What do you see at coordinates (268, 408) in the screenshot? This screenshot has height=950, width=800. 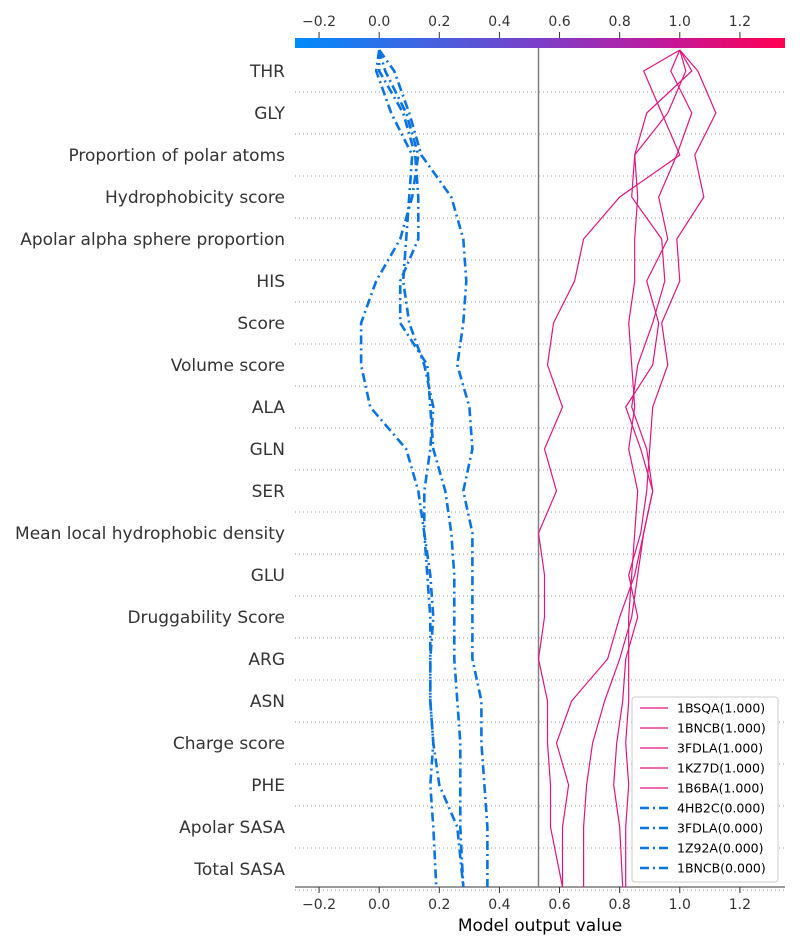 I see `feature-label: ALA` at bounding box center [268, 408].